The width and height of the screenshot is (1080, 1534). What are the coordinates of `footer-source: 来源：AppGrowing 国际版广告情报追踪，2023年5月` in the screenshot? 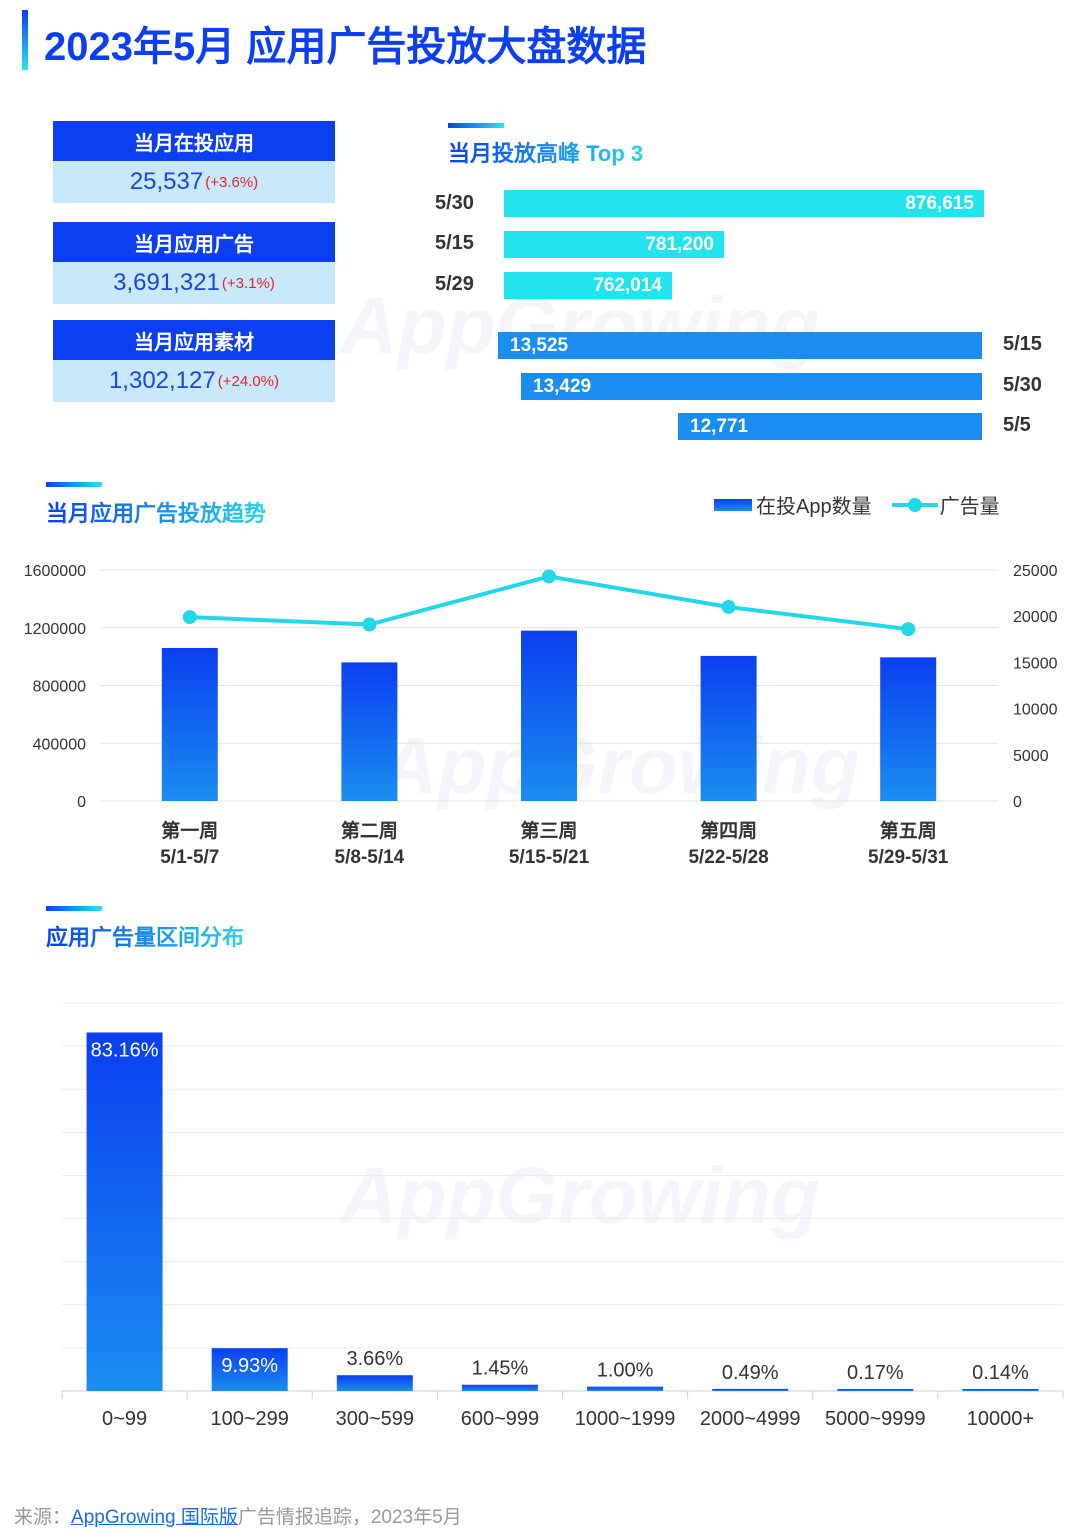 It's located at (238, 1515).